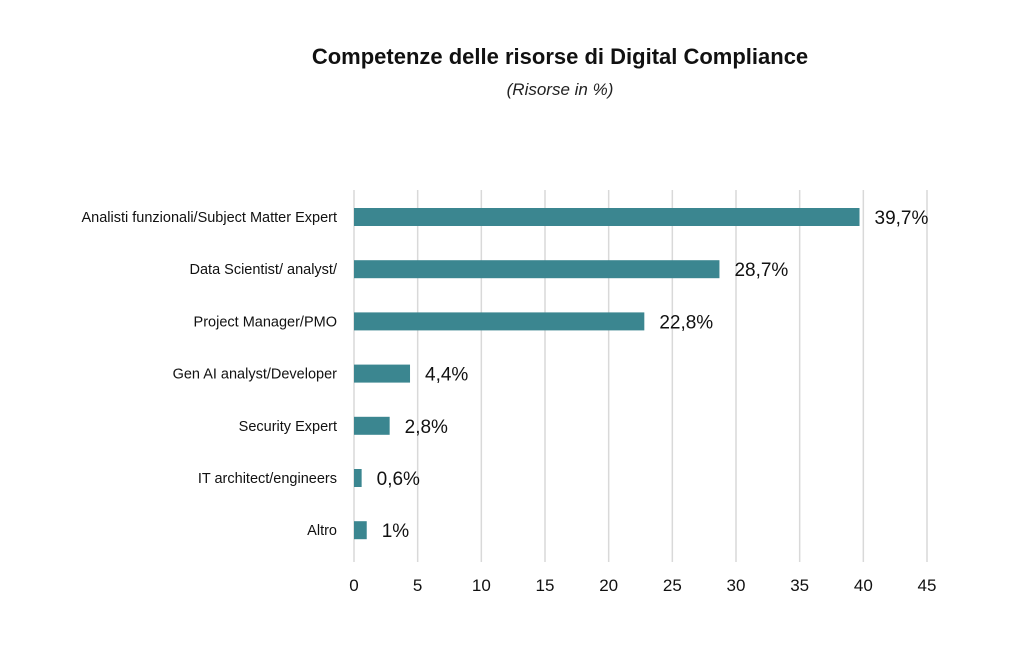 The width and height of the screenshot is (1015, 649). Describe the element at coordinates (686, 322) in the screenshot. I see `data-label: 22,8%` at that location.